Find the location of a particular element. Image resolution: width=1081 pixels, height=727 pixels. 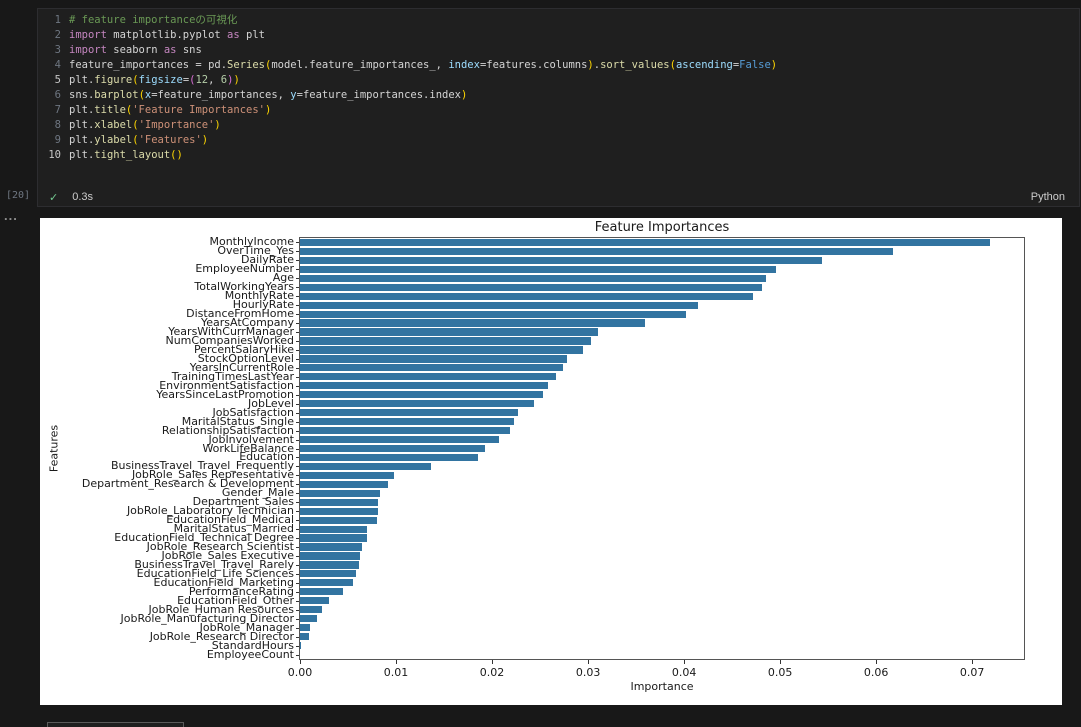

y-tick-label: JobRole_Human Resources is located at coordinates (221, 609).